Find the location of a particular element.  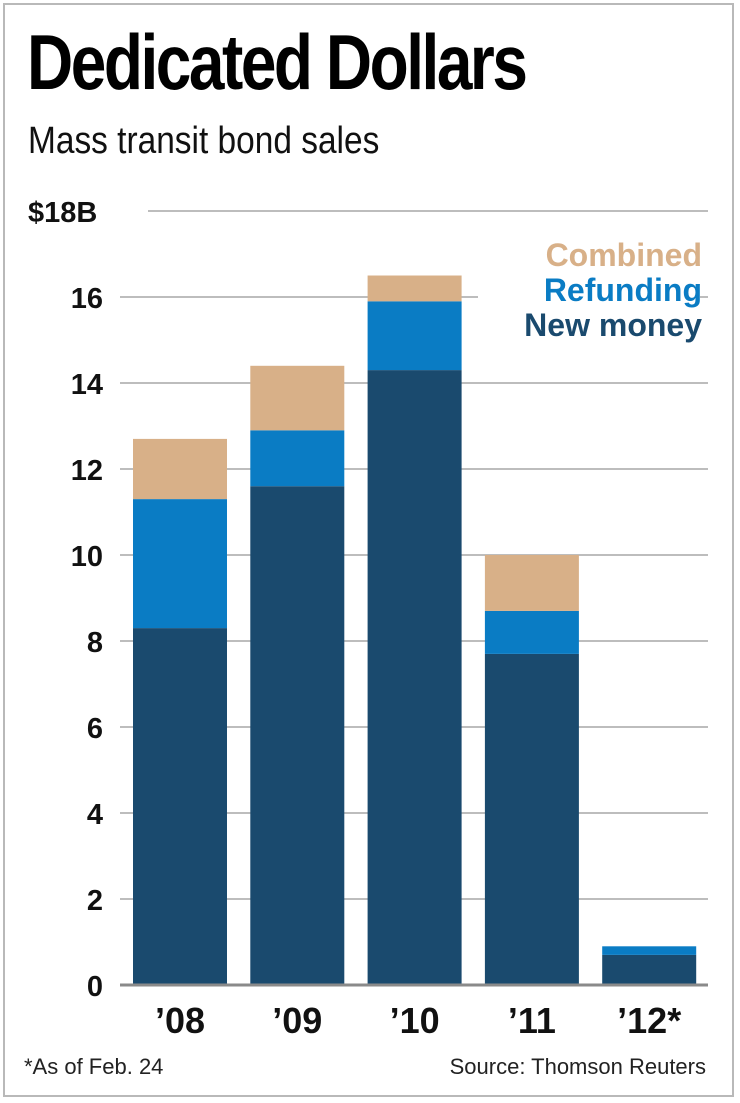

x-tick-label: ’11 is located at coordinates (532, 1020).